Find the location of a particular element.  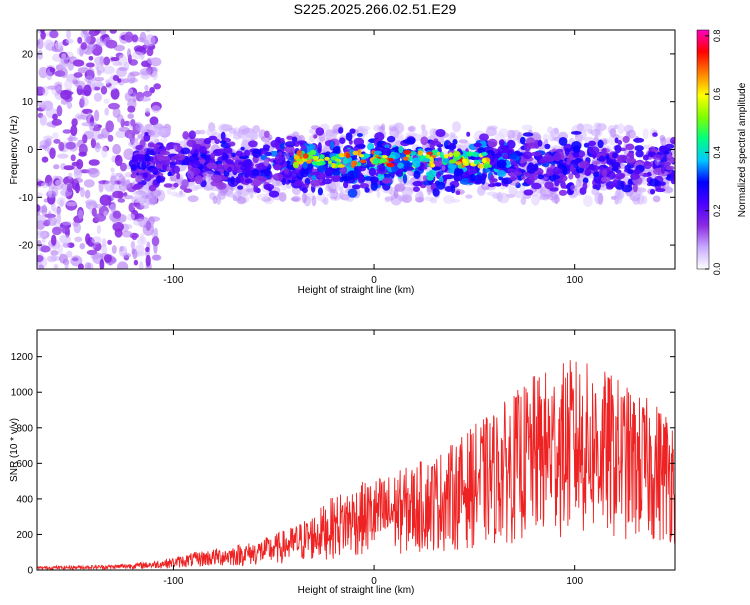

colorbar-tick-label-1: 0.2 is located at coordinates (717, 210).